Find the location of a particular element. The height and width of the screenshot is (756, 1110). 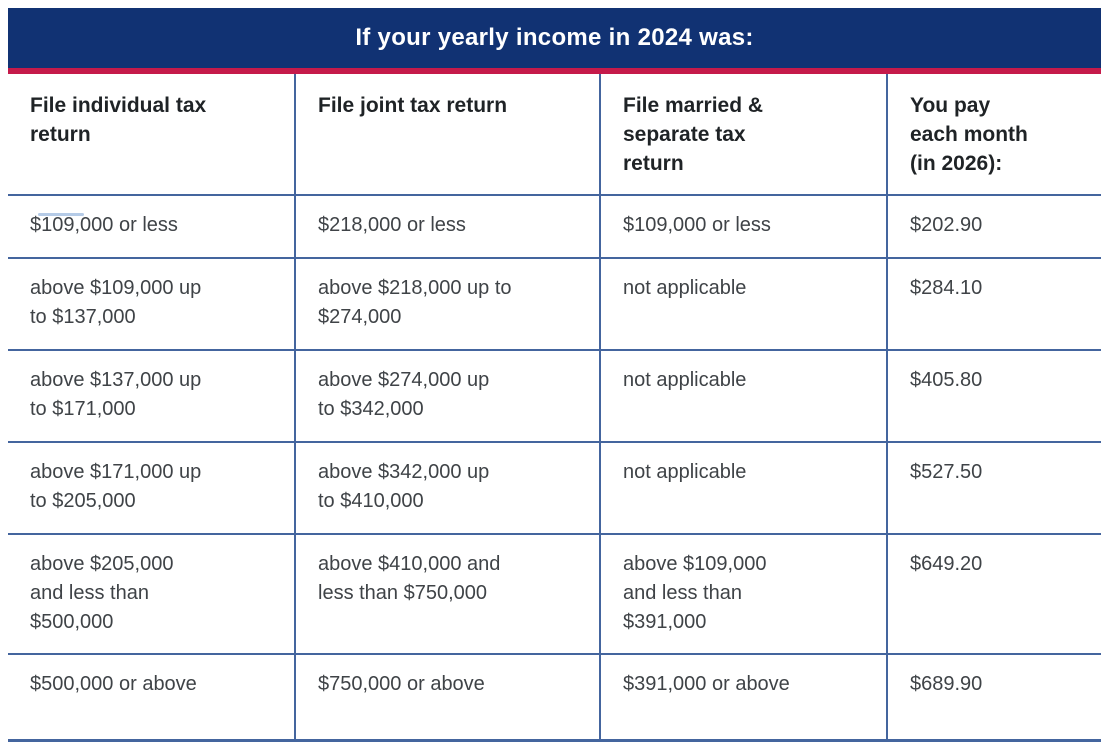

cell-individual: above $171,000 up to $205,000 is located at coordinates (152, 488).